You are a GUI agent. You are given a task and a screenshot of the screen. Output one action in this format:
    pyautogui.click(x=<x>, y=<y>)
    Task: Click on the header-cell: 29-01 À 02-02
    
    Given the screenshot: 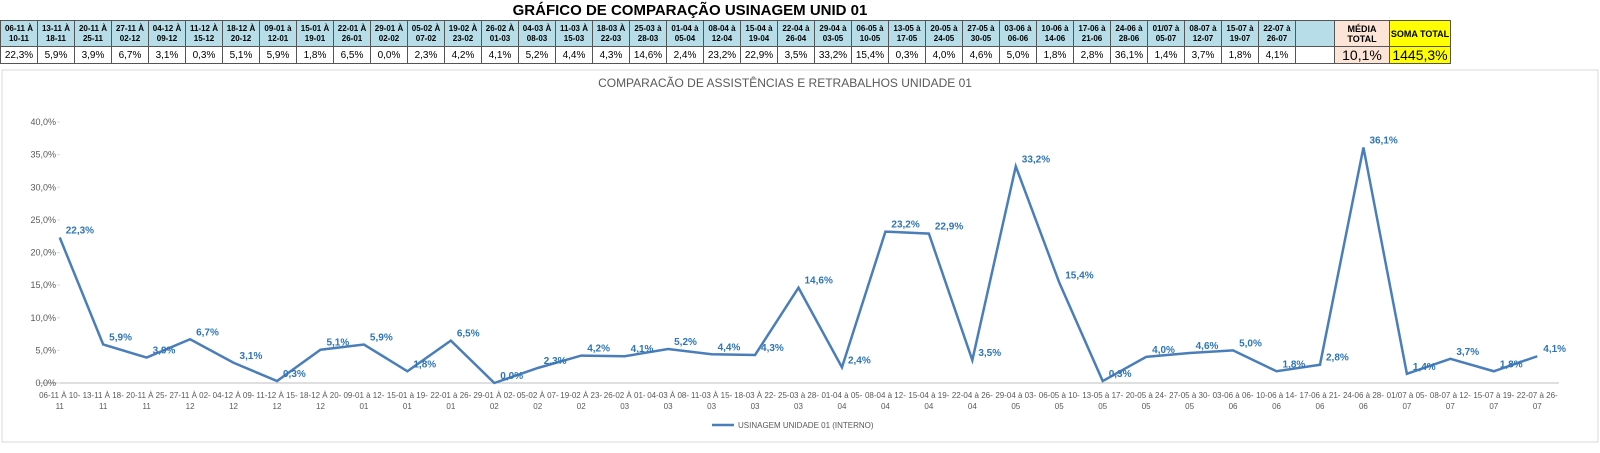 What is the action you would take?
    pyautogui.click(x=389, y=33)
    